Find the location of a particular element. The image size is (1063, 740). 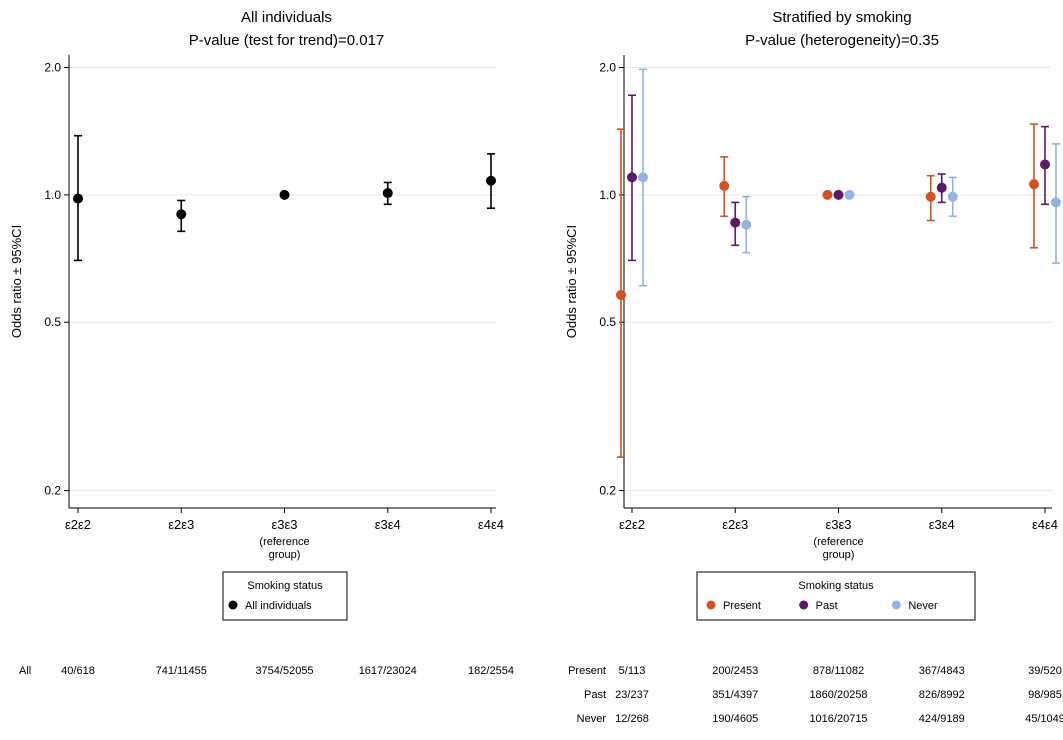

chart-subtitle: P-value (test for trend)=0.017 is located at coordinates (287, 40).